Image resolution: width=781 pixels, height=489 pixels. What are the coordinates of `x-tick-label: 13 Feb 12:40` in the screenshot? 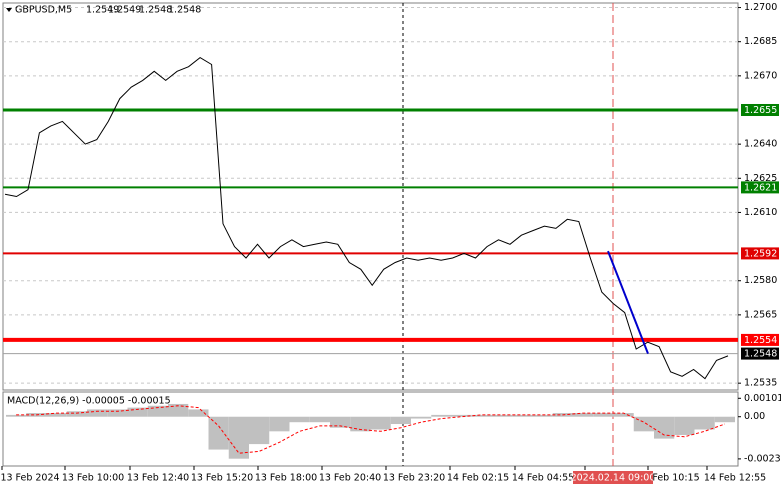 It's located at (158, 478).